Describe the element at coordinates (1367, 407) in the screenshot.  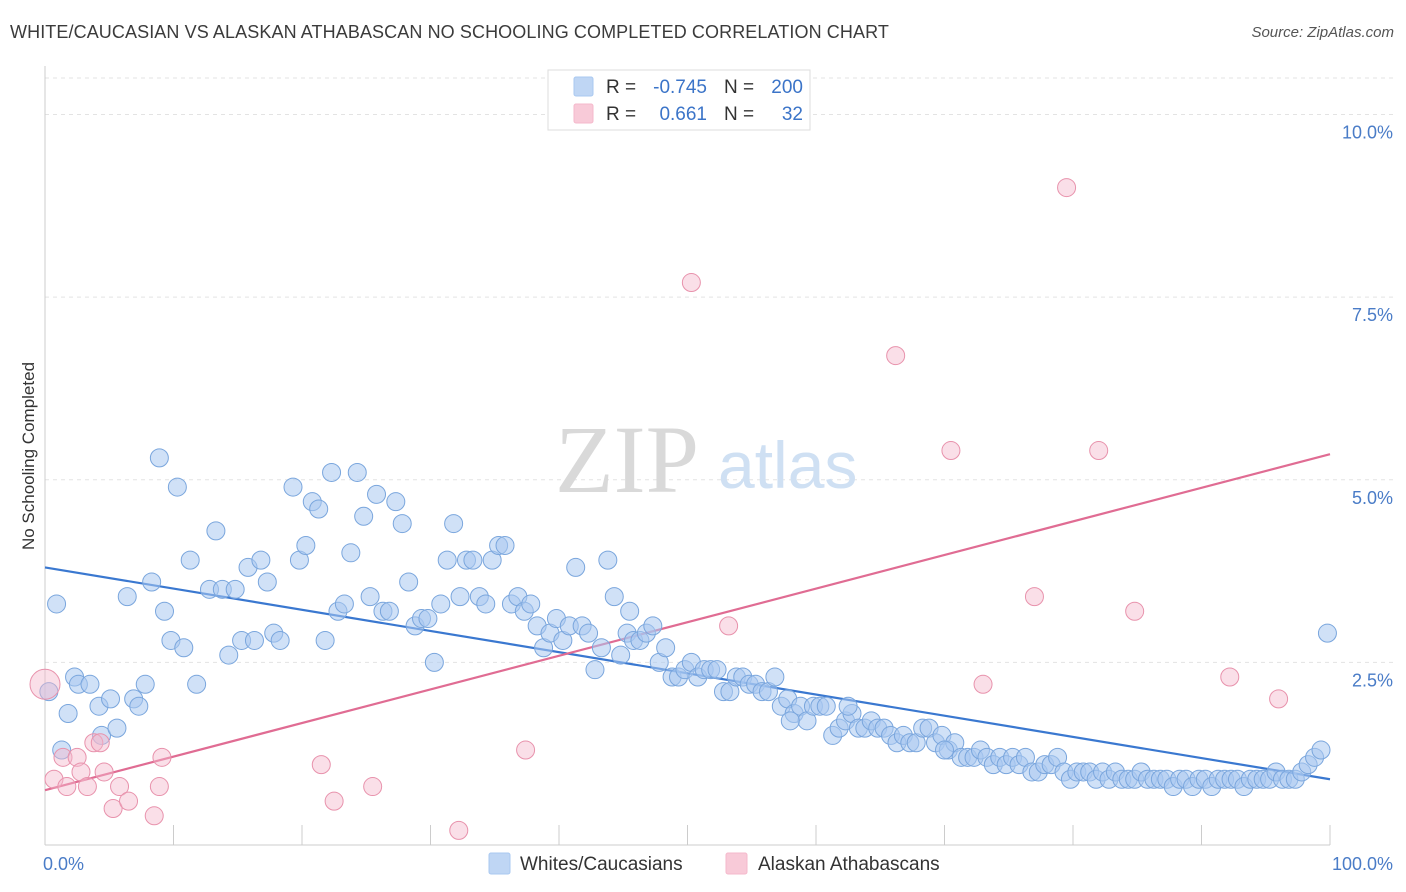
I see `y-tick-labels: 2.5% 5.0% 7.5% 10.0%` at that location.